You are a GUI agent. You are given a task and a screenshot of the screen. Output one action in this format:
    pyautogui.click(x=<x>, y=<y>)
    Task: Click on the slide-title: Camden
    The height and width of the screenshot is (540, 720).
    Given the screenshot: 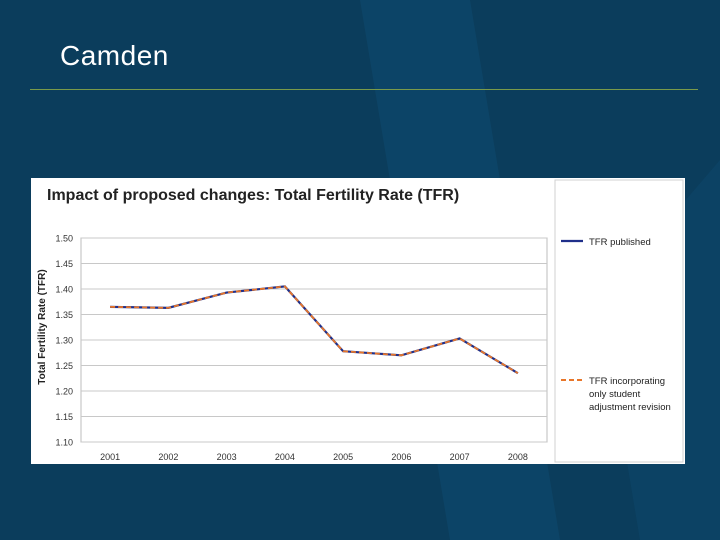 What is the action you would take?
    pyautogui.click(x=114, y=55)
    